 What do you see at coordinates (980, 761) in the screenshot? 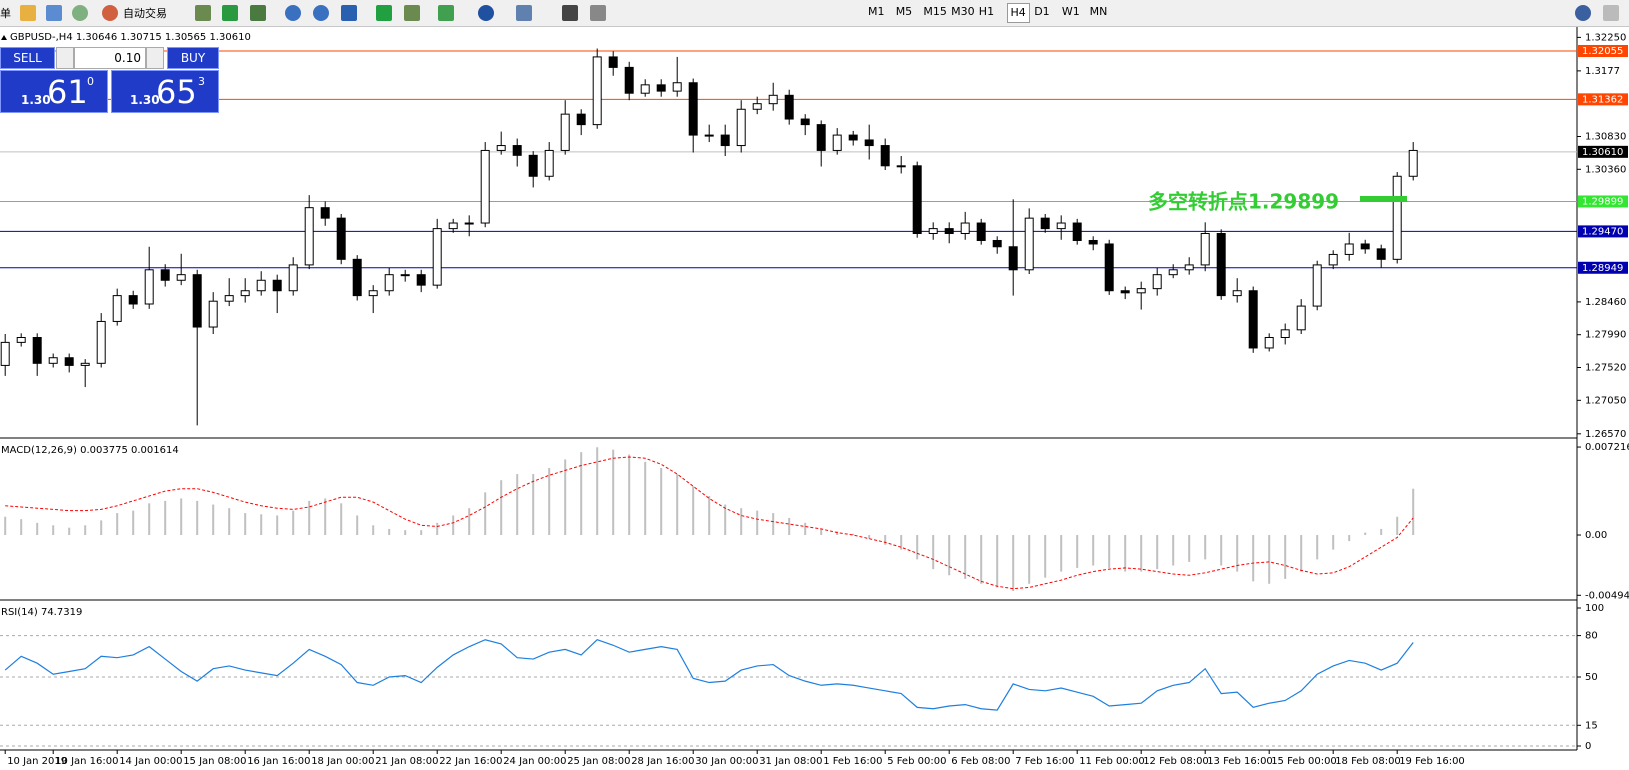
I see `x-tick-label: 6 Feb 08:00` at bounding box center [980, 761].